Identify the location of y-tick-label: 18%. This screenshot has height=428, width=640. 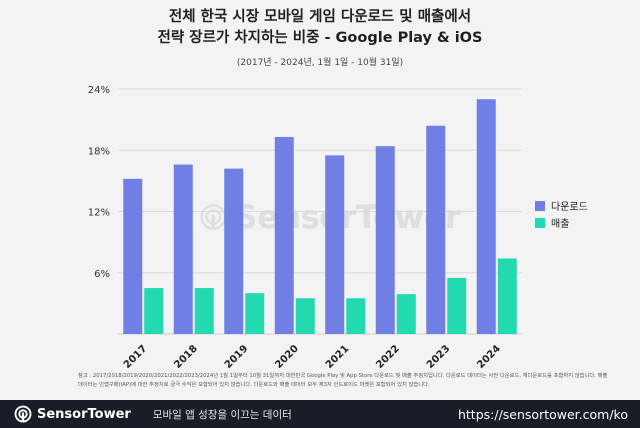
(99, 151).